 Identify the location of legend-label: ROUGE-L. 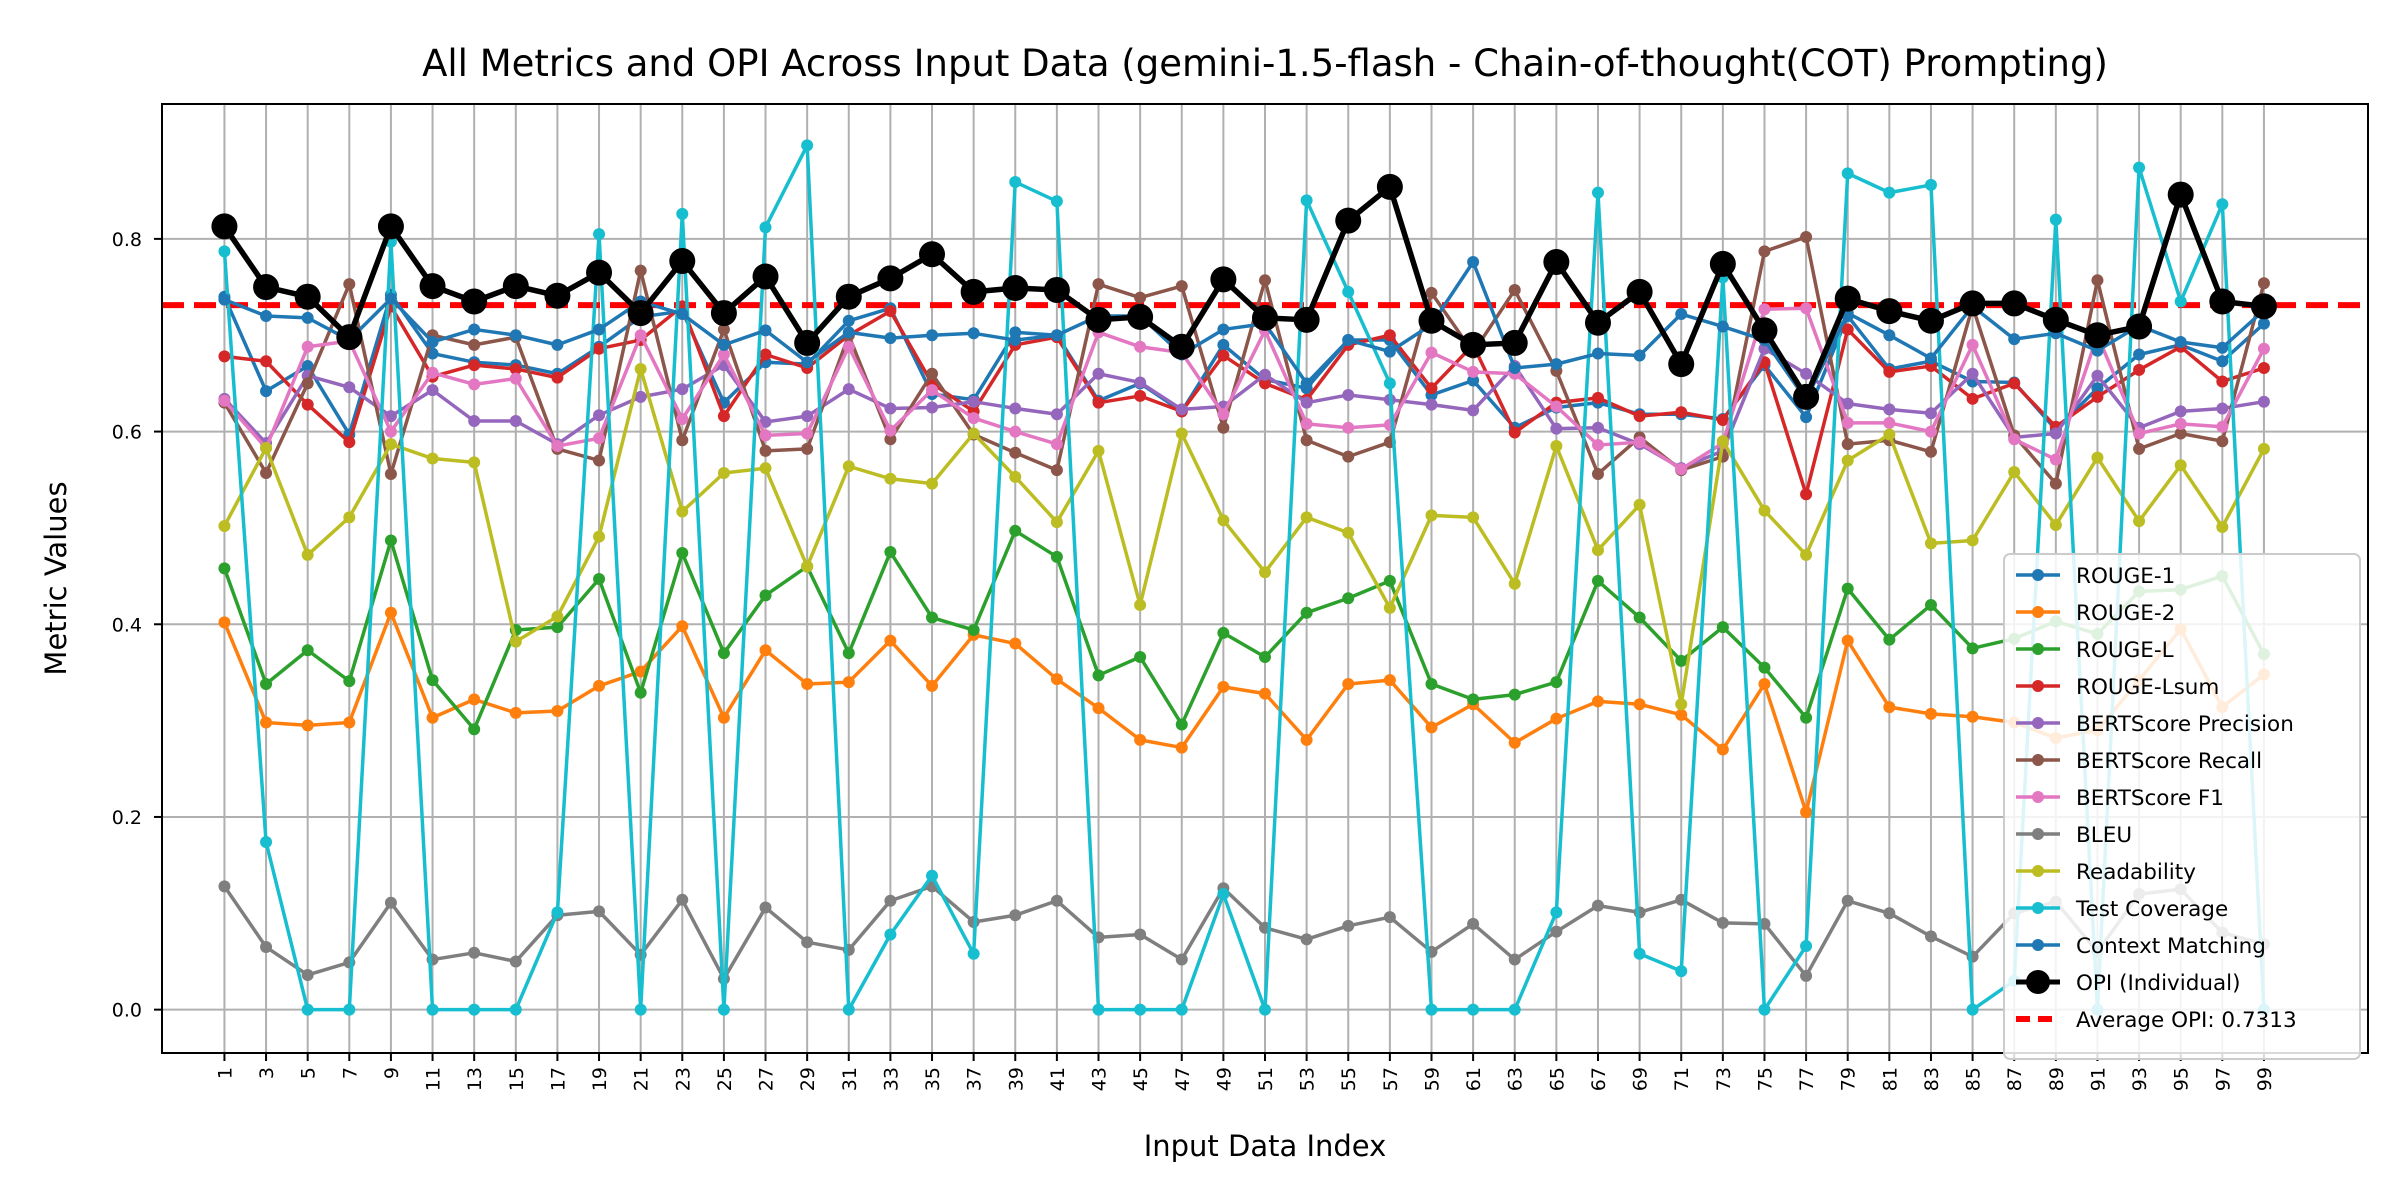
(2125, 650).